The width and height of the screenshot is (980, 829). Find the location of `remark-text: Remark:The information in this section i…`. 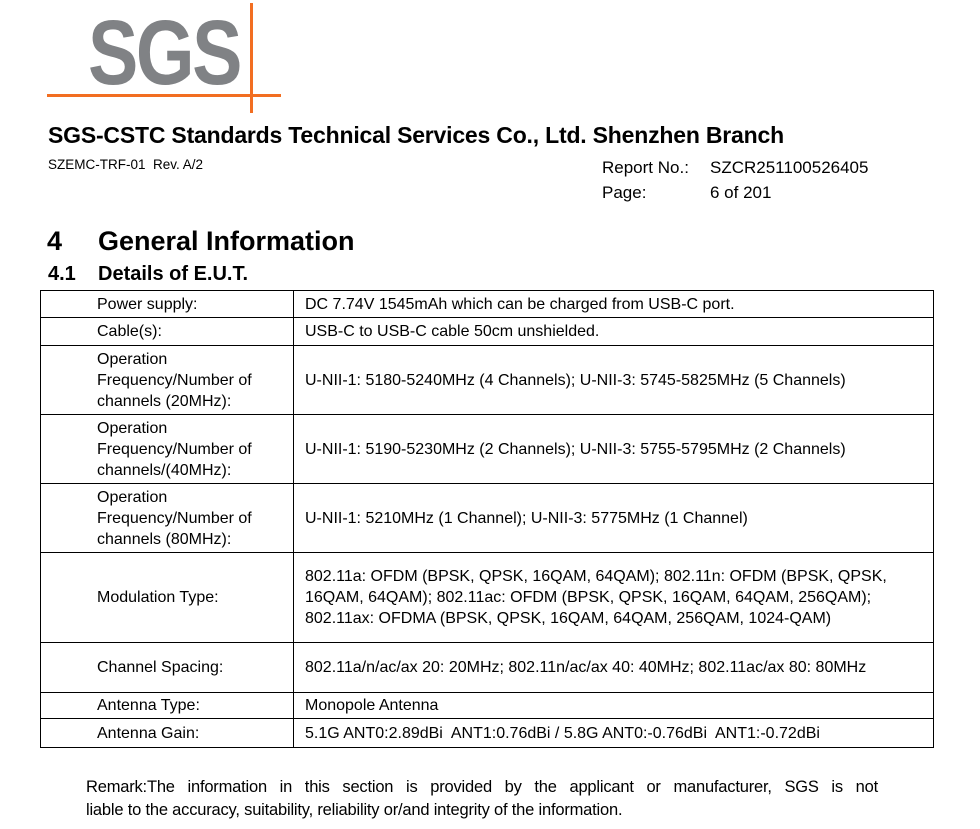

remark-text: Remark:The information in this section i… is located at coordinates (482, 798).